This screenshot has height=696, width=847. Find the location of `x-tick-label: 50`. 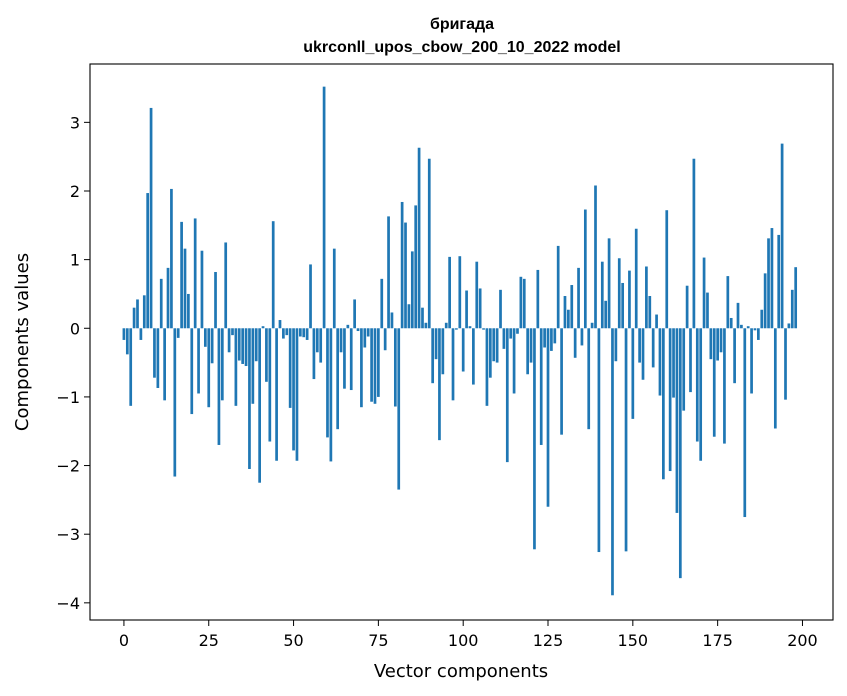

x-tick-label: 50 is located at coordinates (293, 640).